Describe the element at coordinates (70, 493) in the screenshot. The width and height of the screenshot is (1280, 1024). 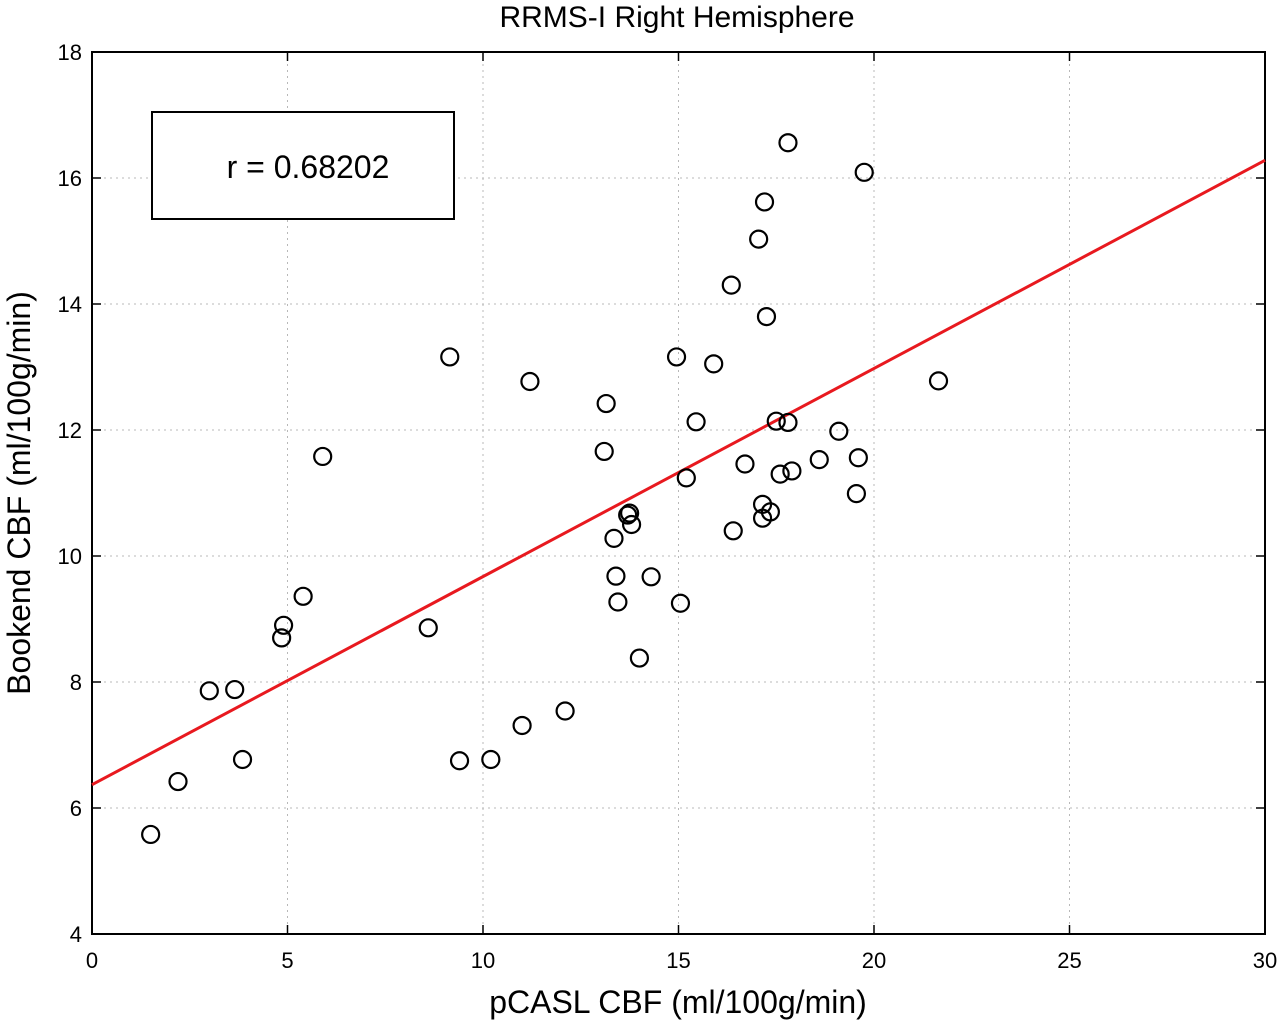
I see `y-tick-labels: 4 6 8 10 12 14 16 18` at that location.